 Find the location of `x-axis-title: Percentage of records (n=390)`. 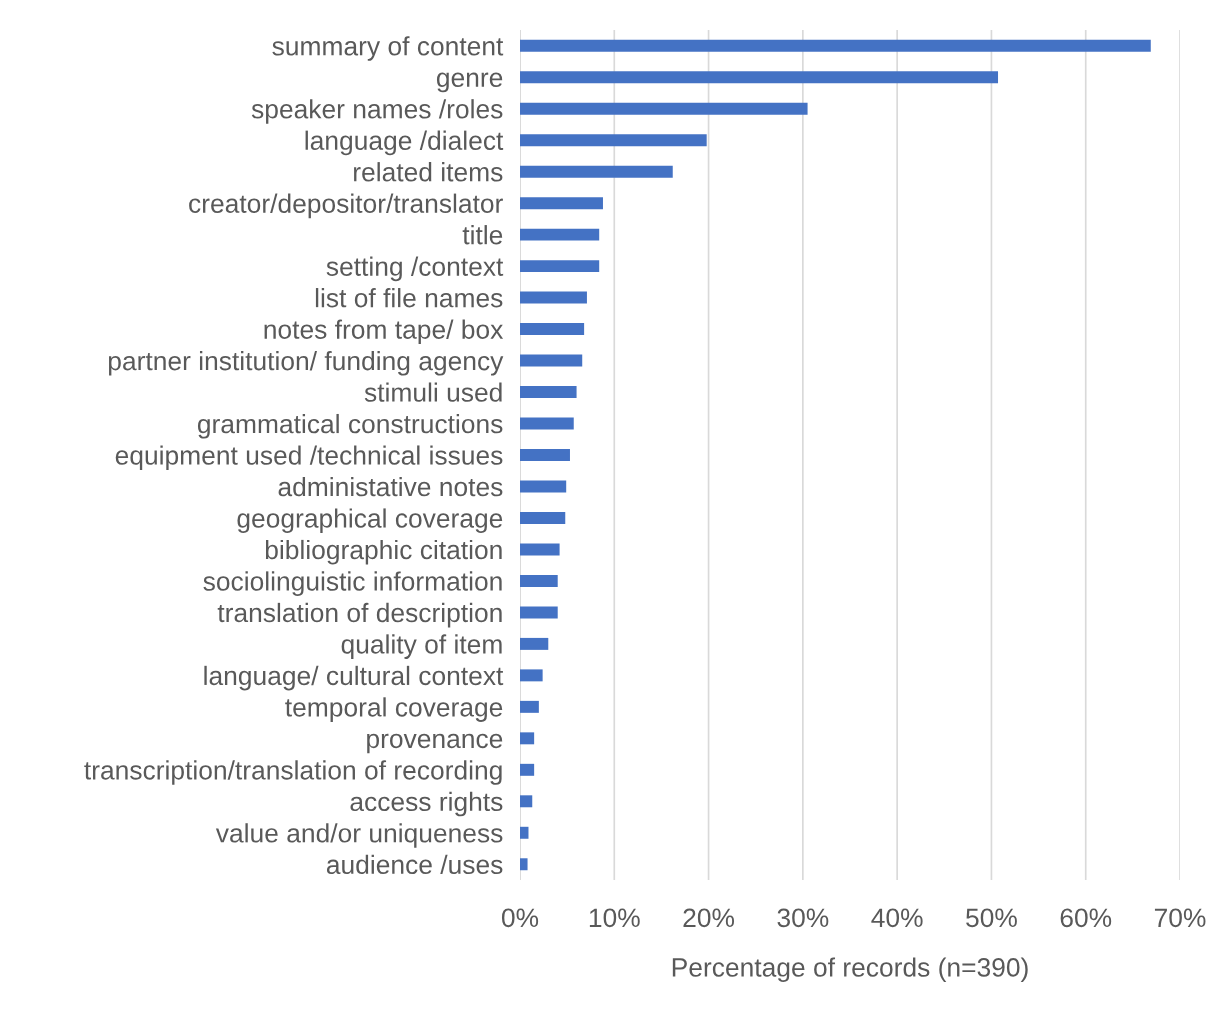

x-axis-title: Percentage of records (n=390) is located at coordinates (850, 969).